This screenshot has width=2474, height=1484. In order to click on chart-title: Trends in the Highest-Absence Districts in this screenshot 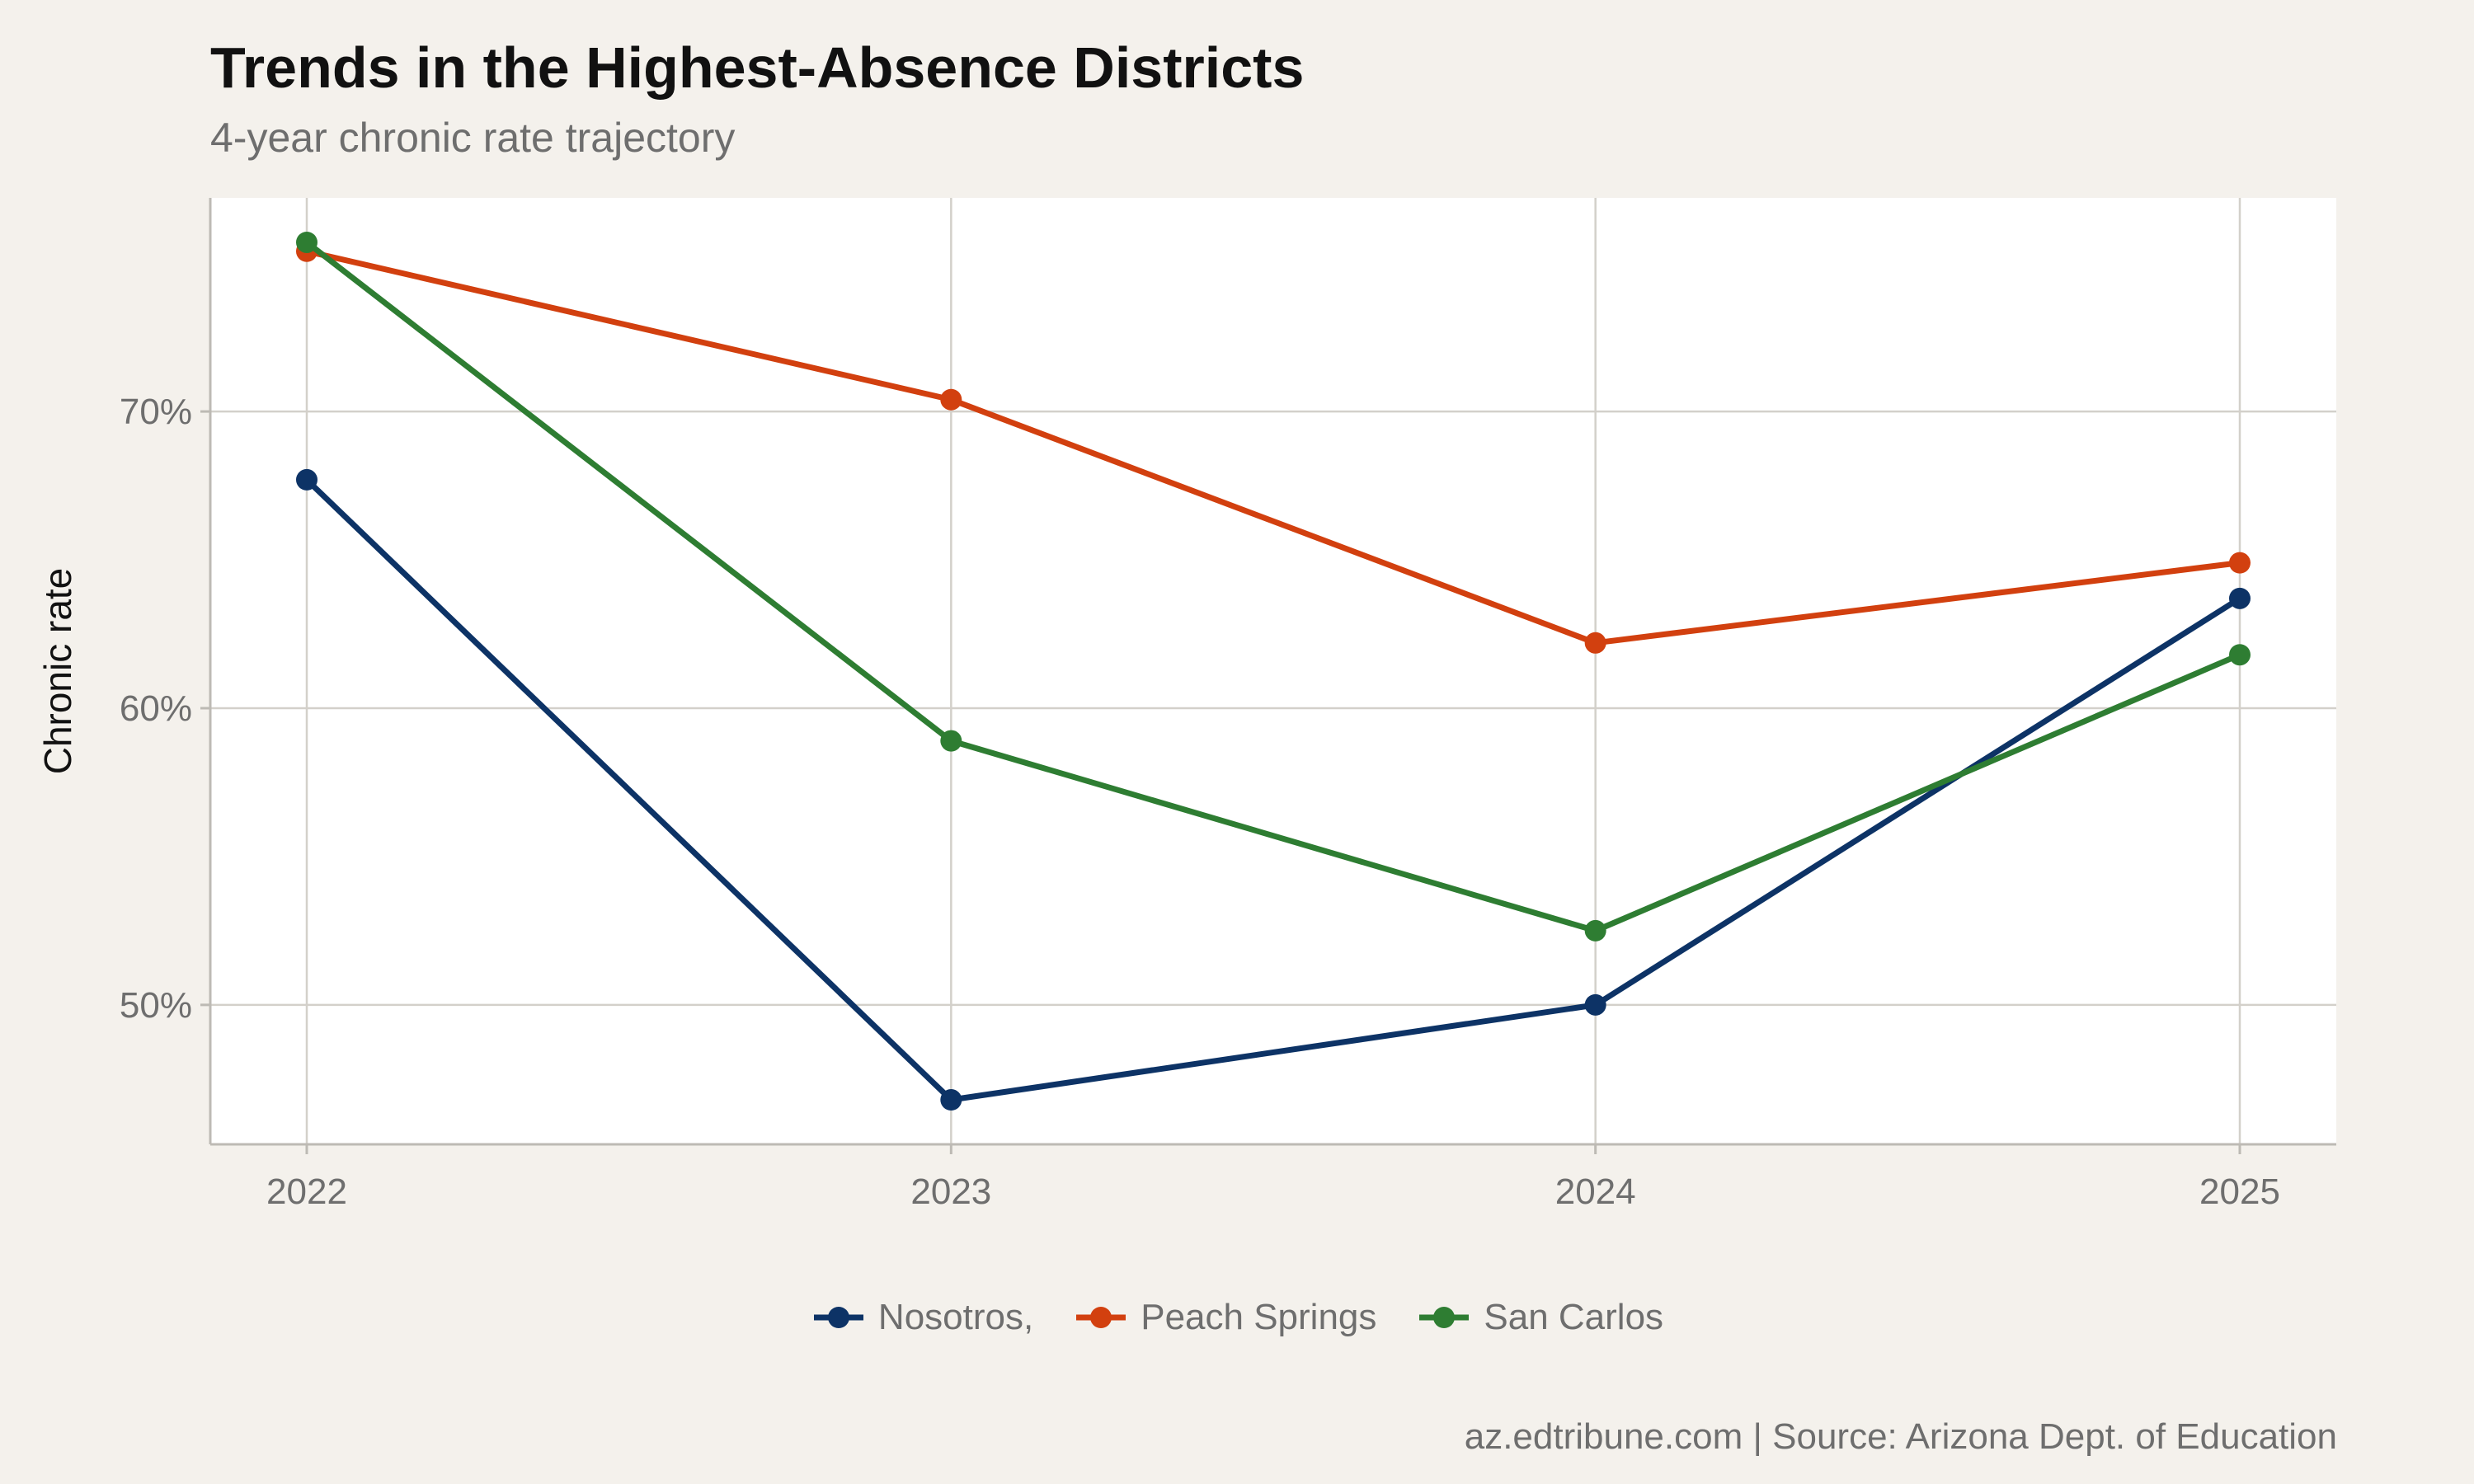, I will do `click(757, 67)`.